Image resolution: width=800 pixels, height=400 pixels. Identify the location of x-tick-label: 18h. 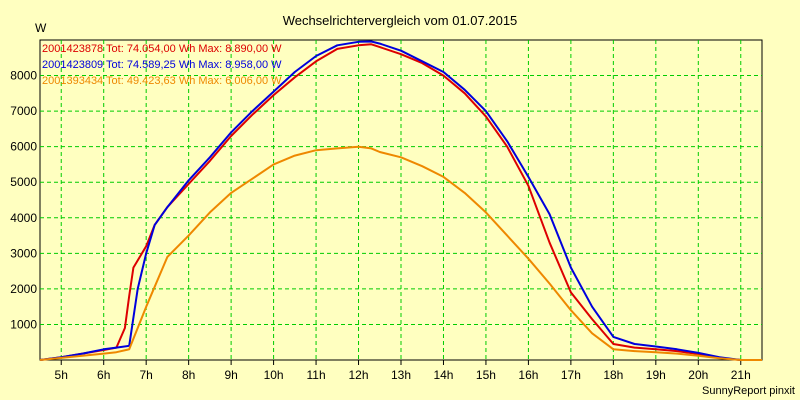
(613, 375).